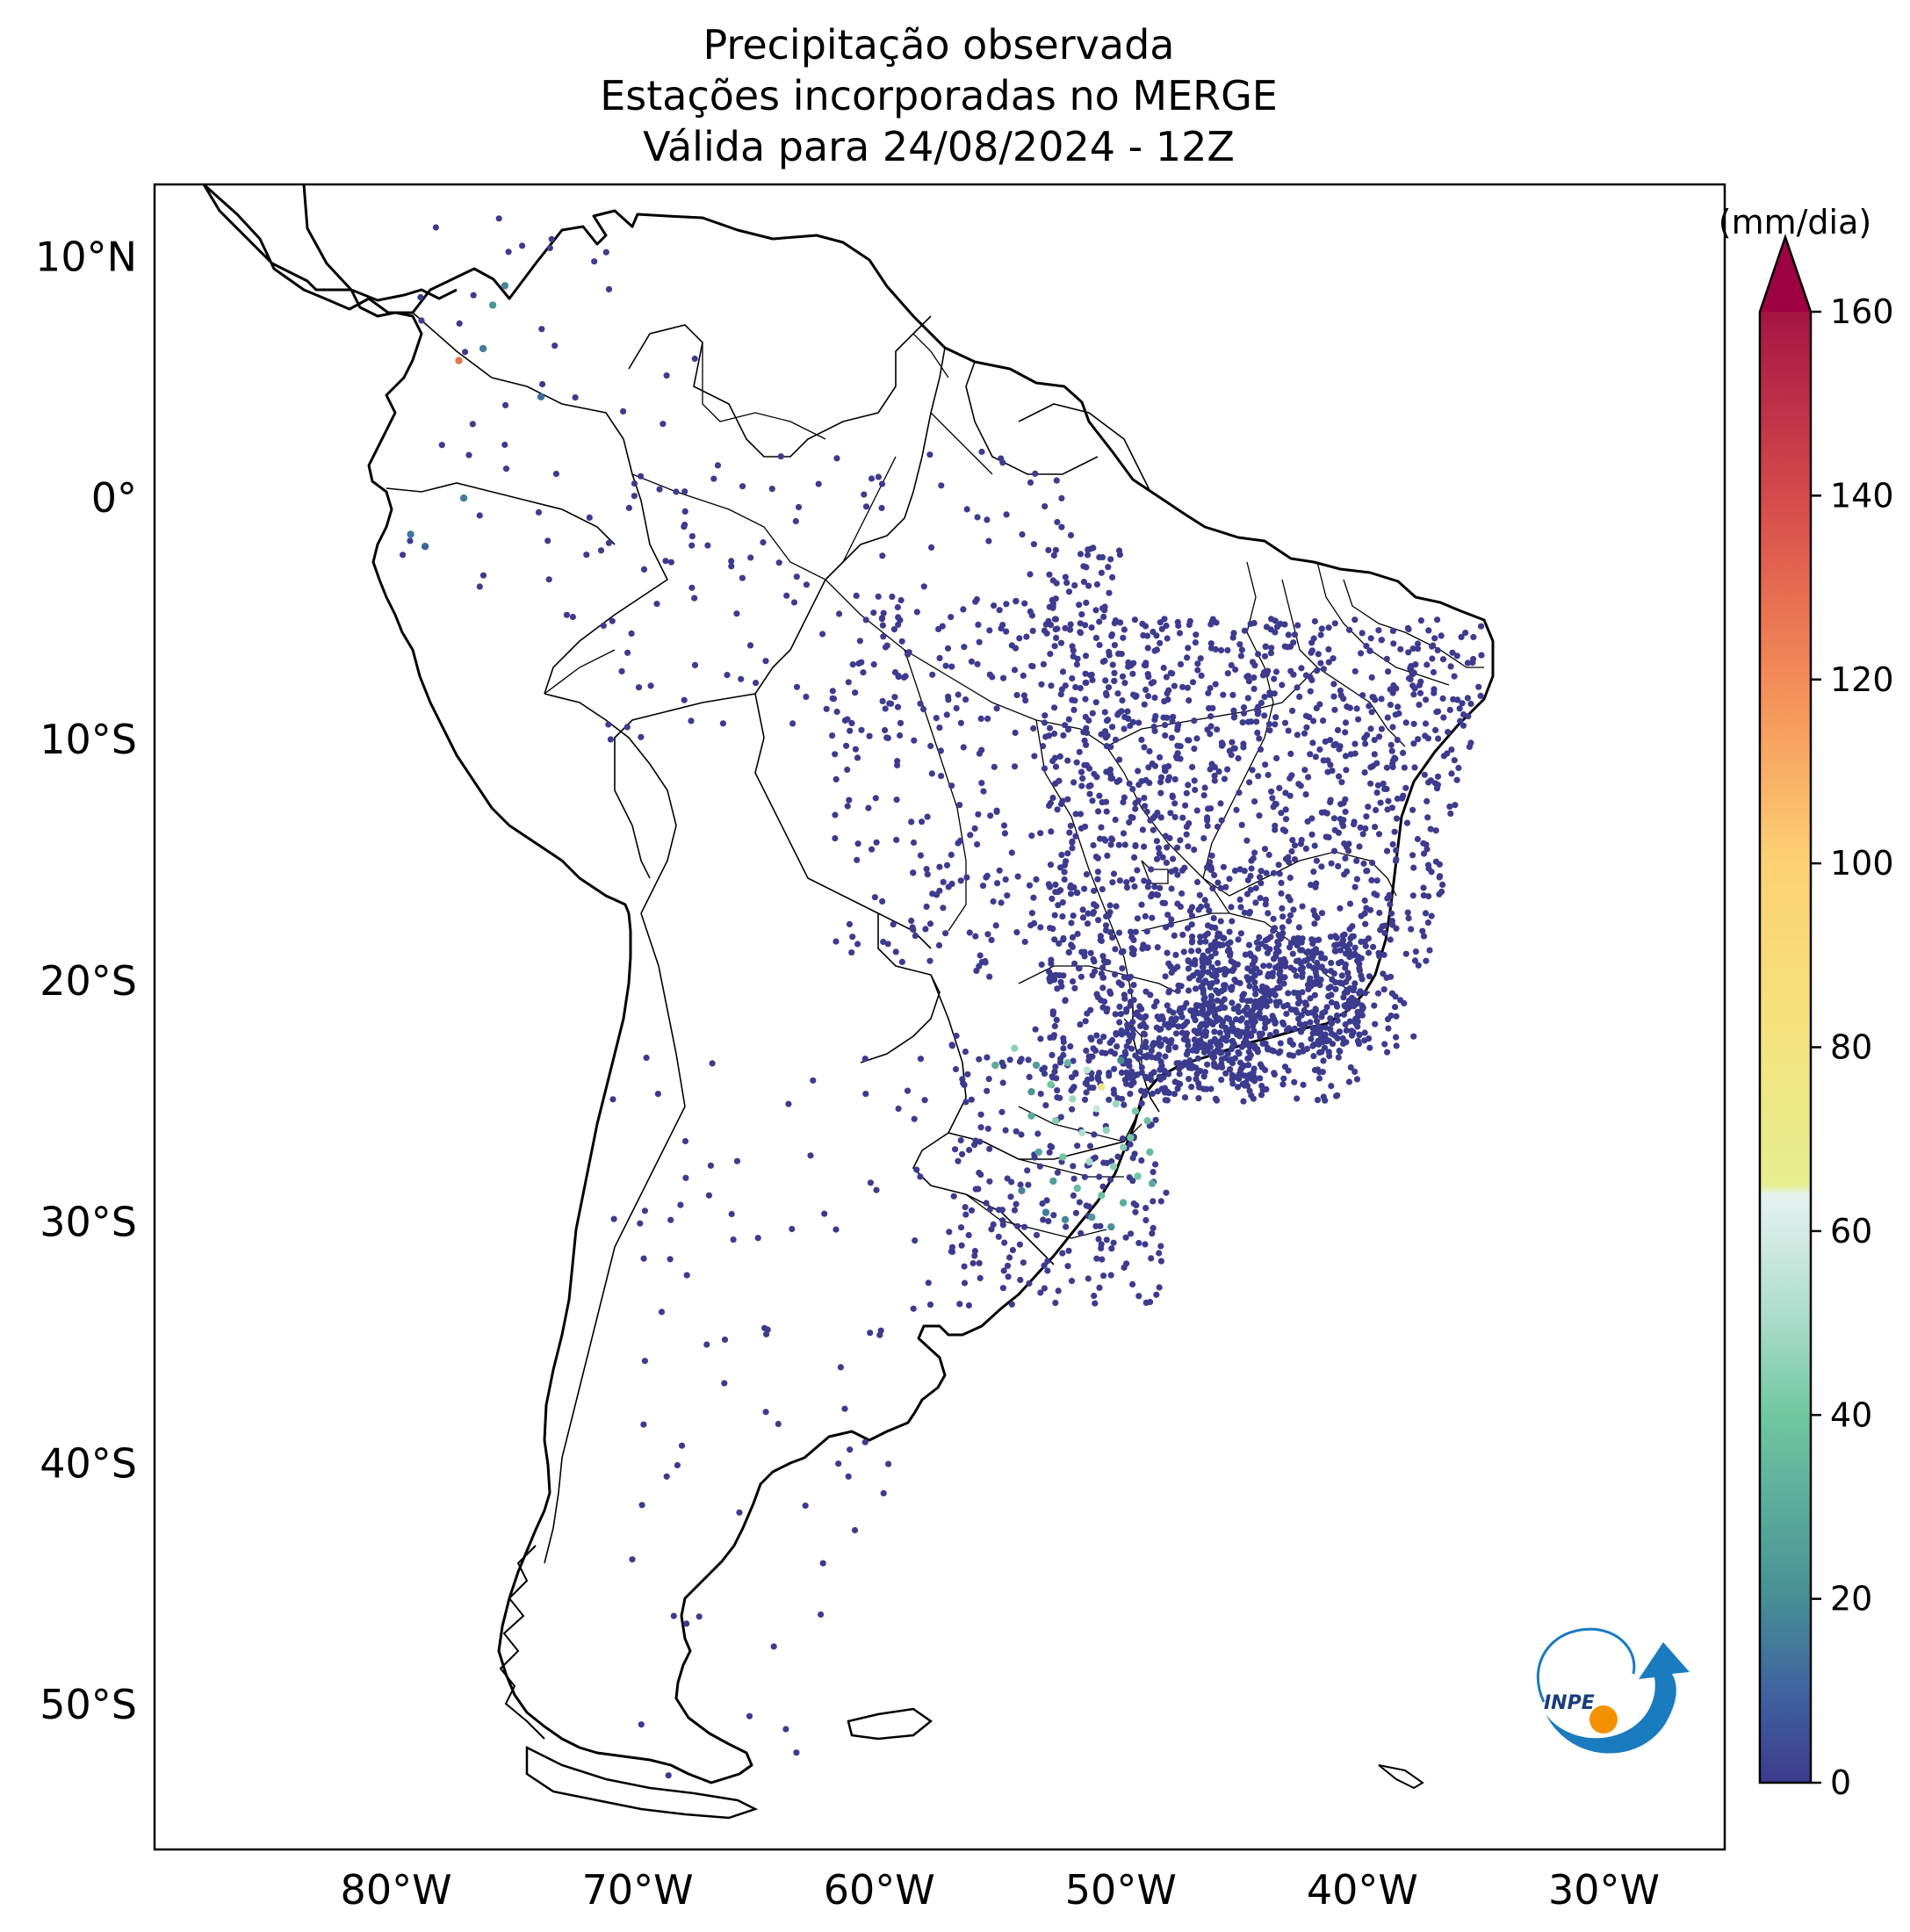  Describe the element at coordinates (1613, 1691) in the screenshot. I see `inpe-logo: INPE` at that location.